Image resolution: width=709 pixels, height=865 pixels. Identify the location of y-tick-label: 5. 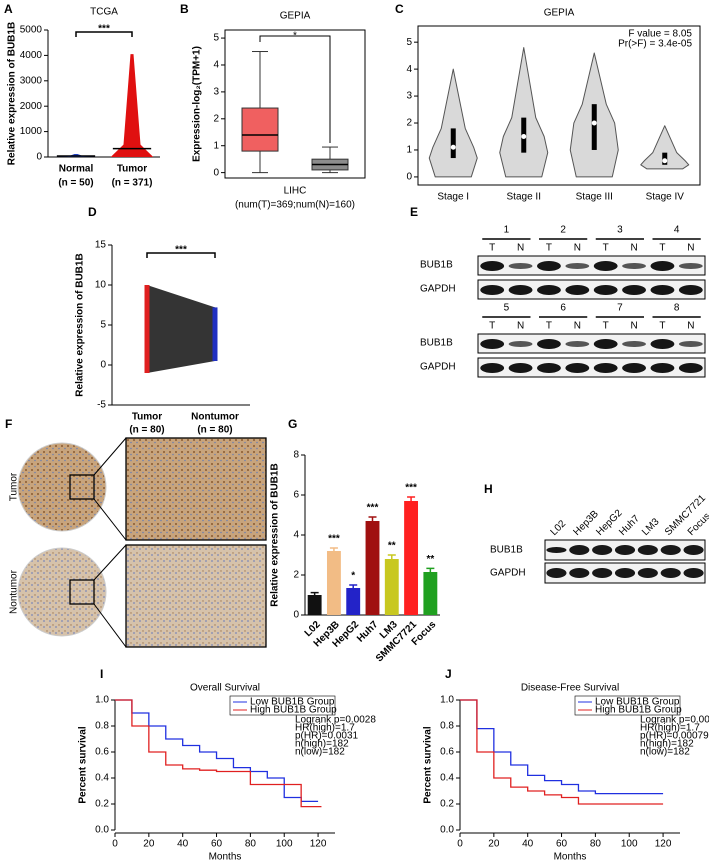
(409, 42).